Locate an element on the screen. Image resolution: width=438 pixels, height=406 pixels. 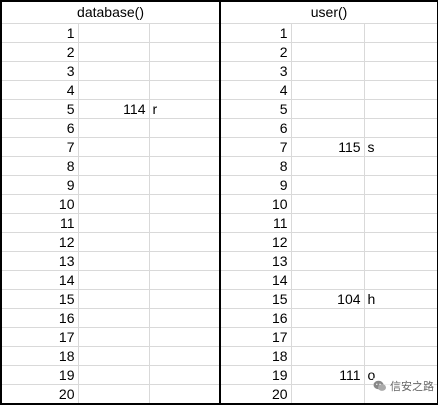
row-number-cell: 5 is located at coordinates (39, 109).